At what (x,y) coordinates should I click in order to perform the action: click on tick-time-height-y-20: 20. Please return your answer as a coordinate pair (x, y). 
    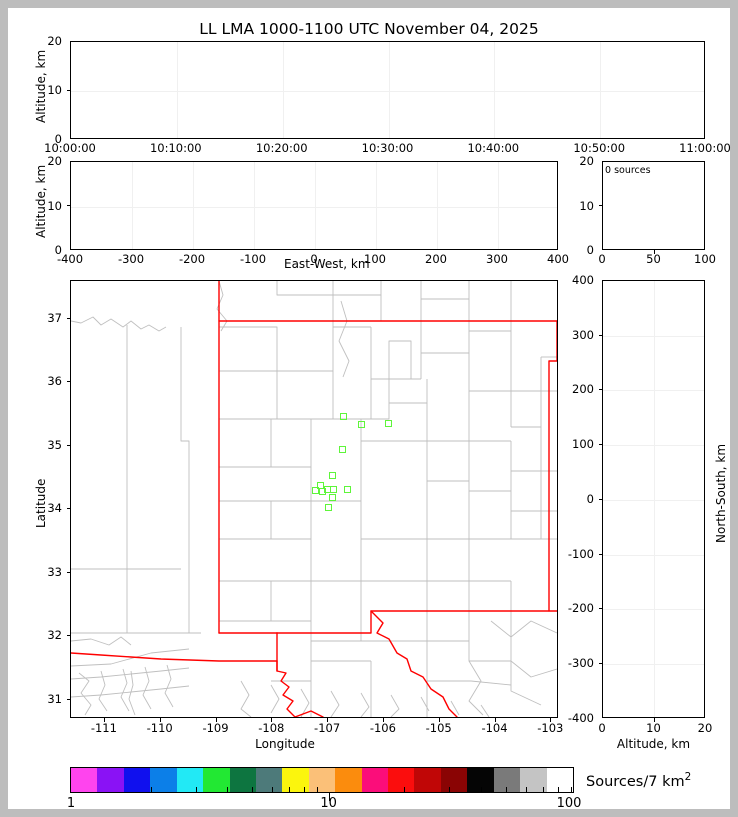
    Looking at the image, I should click on (54, 41).